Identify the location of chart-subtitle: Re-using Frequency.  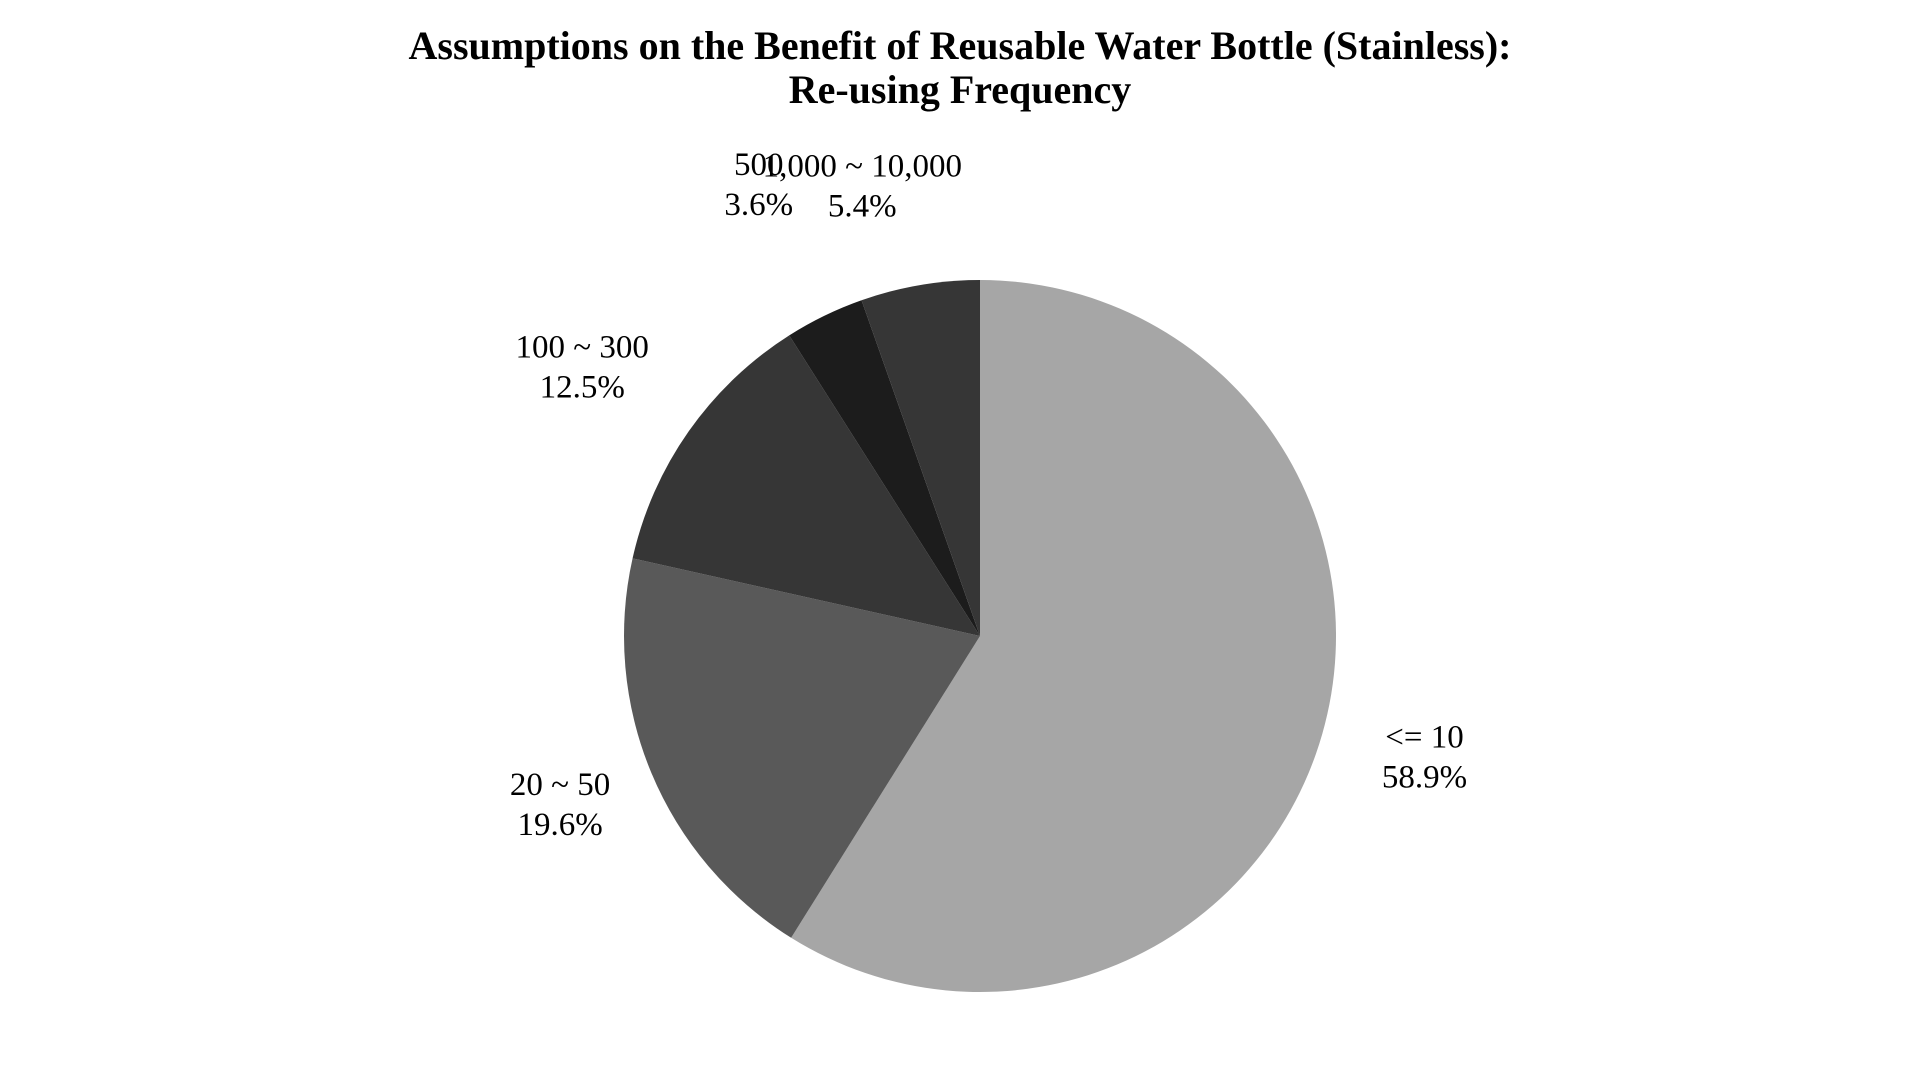
(960, 89).